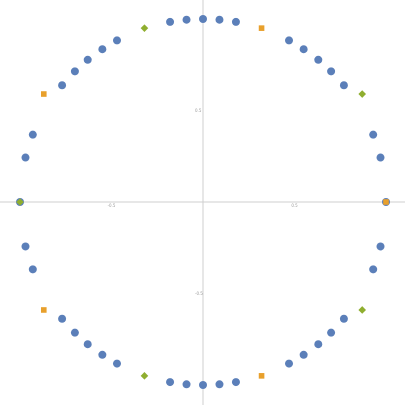  I want to click on x-tick-label: -0.5, so click(112, 205).